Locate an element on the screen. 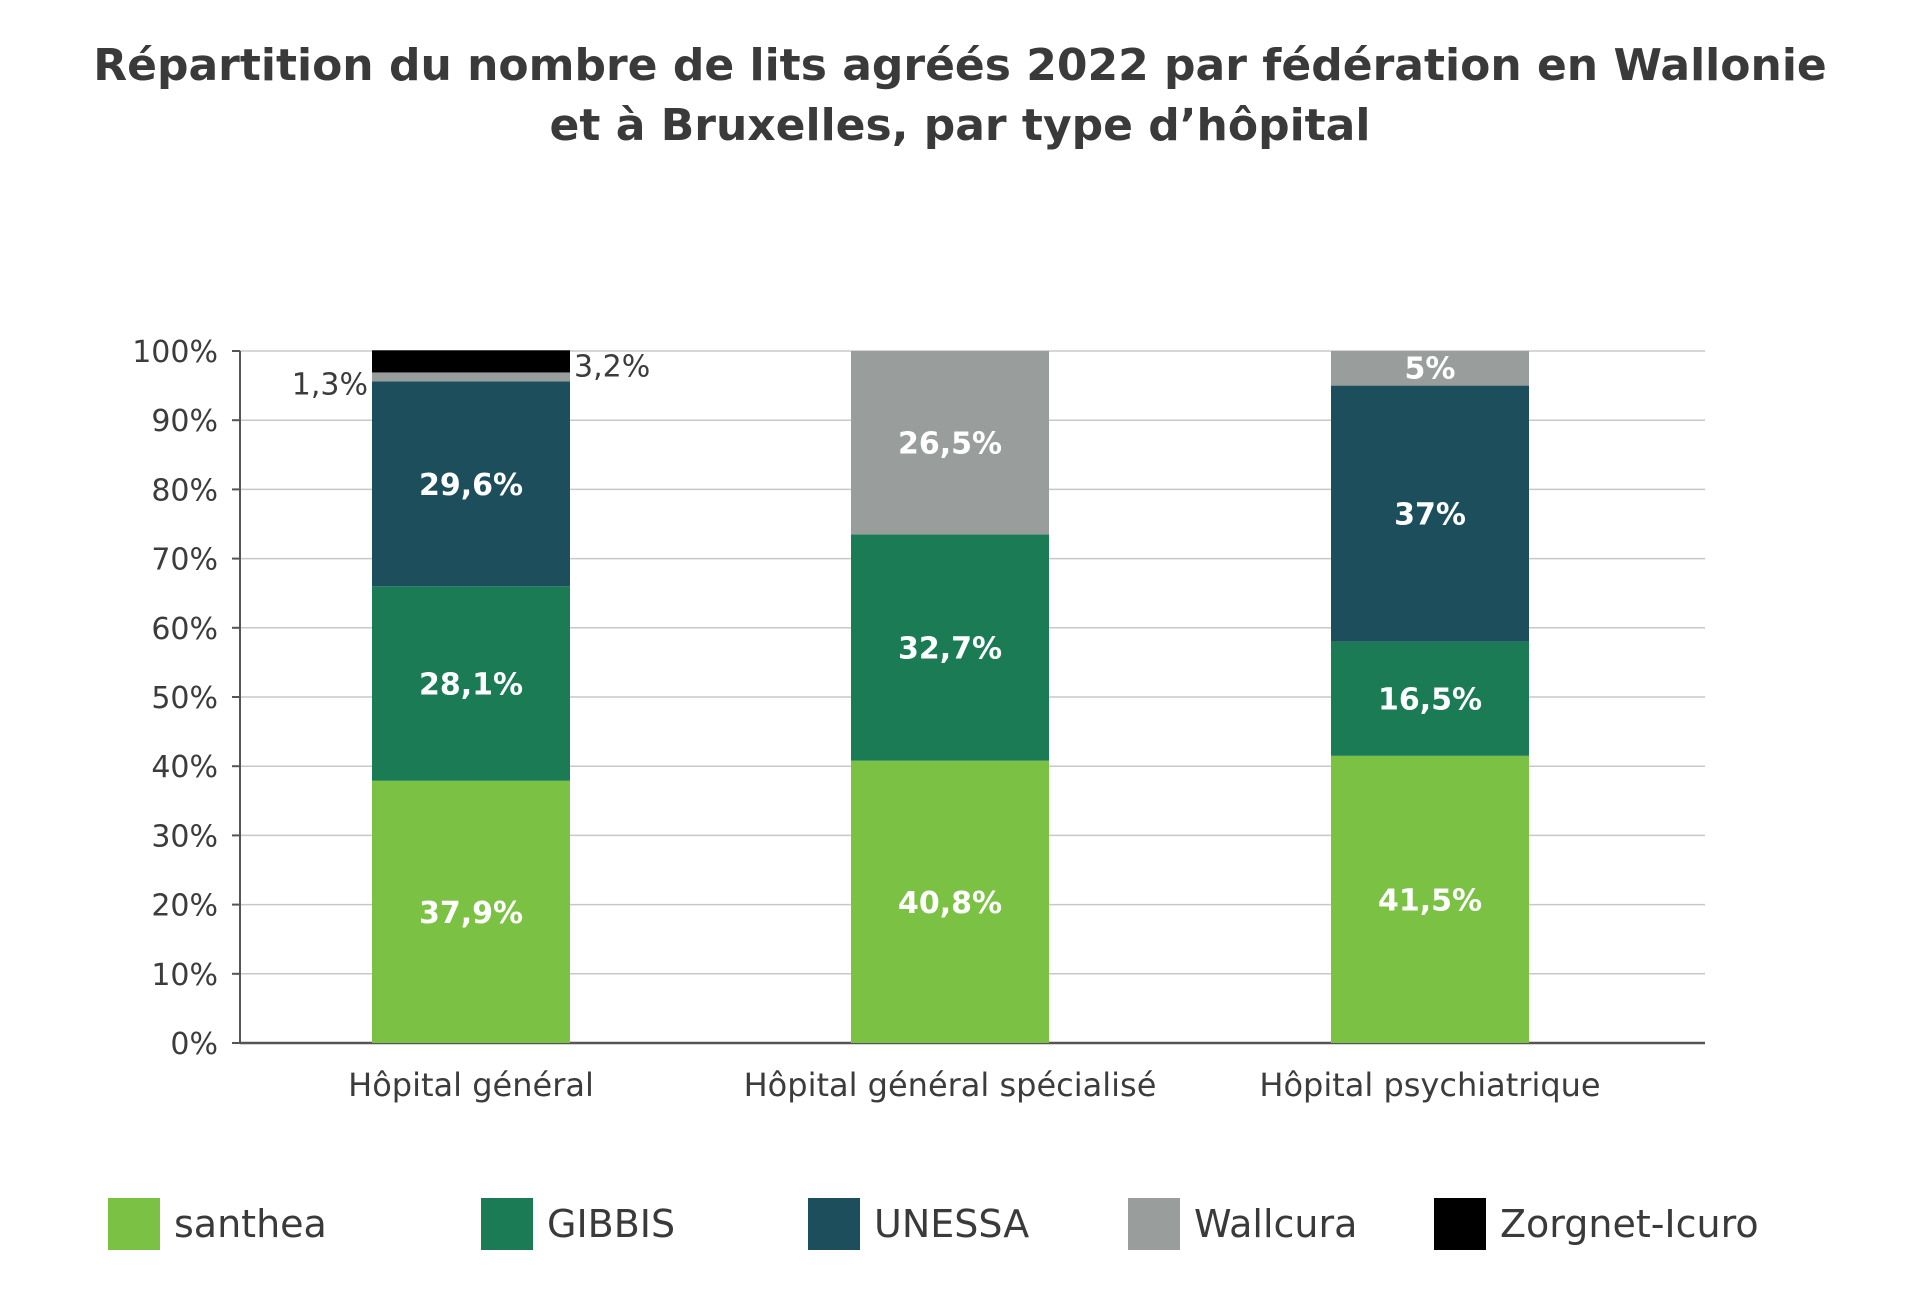 This screenshot has height=1290, width=1920. data-label: 3,2% is located at coordinates (612, 366).